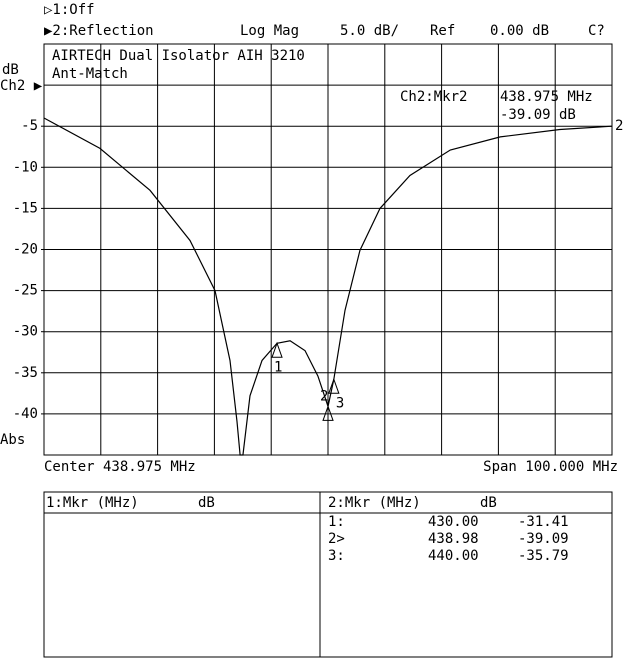 The width and height of the screenshot is (640, 659). What do you see at coordinates (25, 373) in the screenshot?
I see `y-tick-label: -35` at bounding box center [25, 373].